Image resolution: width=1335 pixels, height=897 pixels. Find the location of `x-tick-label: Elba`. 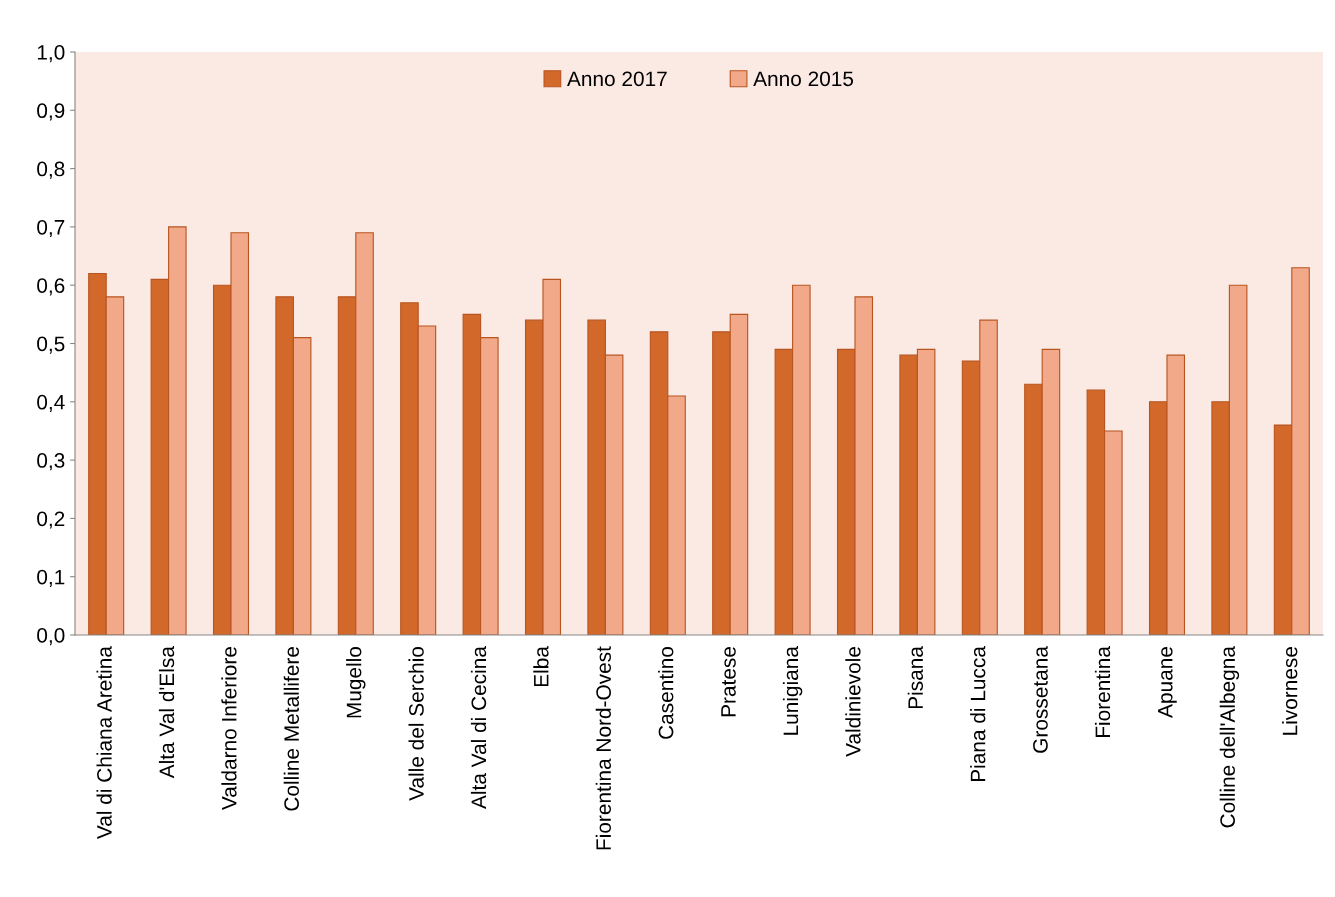

x-tick-label: Elba is located at coordinates (541, 666).